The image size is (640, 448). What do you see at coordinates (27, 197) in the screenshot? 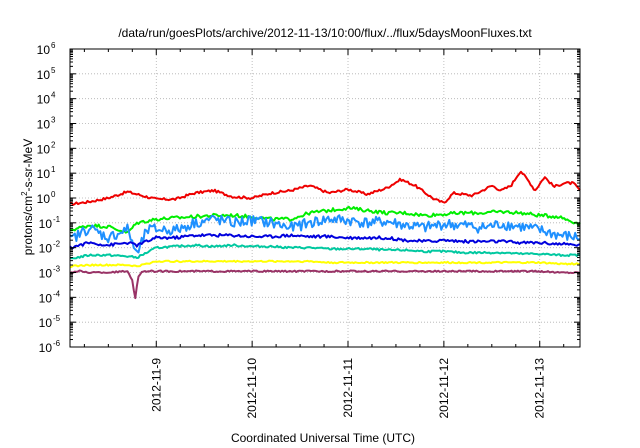
I see `y-axis-label: protons/cm2-s-sr-MeV` at bounding box center [27, 197].